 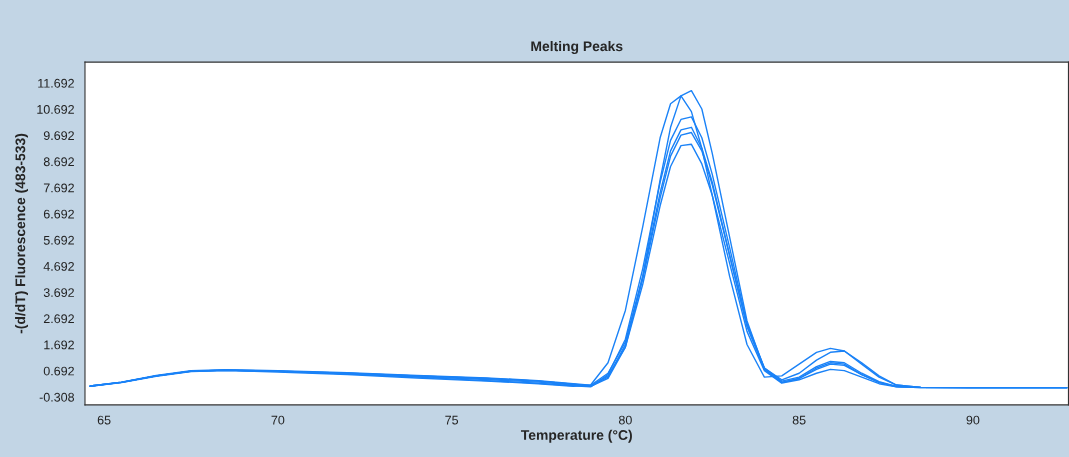 What do you see at coordinates (56, 83) in the screenshot?
I see `y-tick-label: 11.692` at bounding box center [56, 83].